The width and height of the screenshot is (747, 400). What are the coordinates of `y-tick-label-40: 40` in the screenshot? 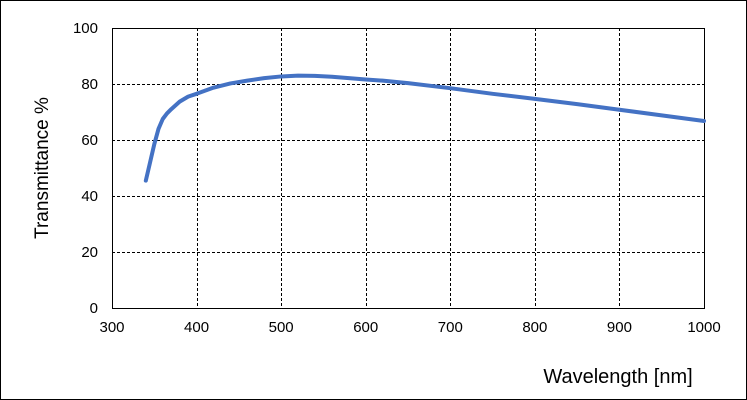 It's located at (89, 196).